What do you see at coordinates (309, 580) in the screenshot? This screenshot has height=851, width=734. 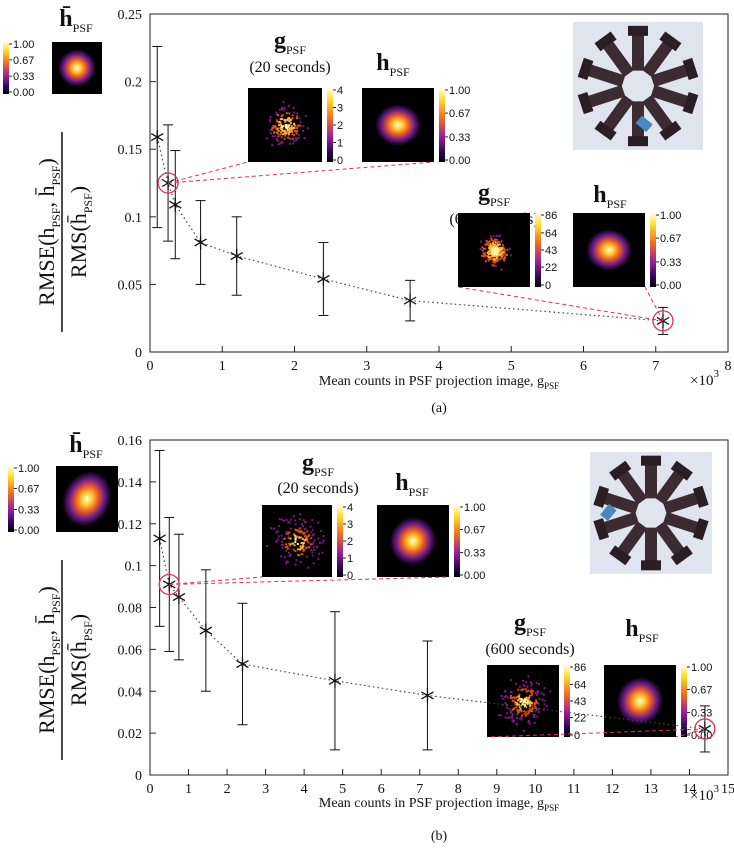 I see `highlight-link` at bounding box center [309, 580].